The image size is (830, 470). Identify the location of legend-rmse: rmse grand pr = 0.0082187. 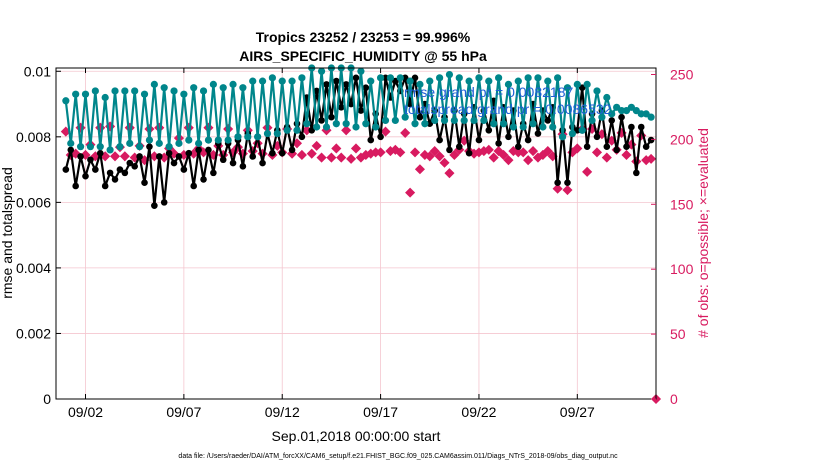
(488, 92).